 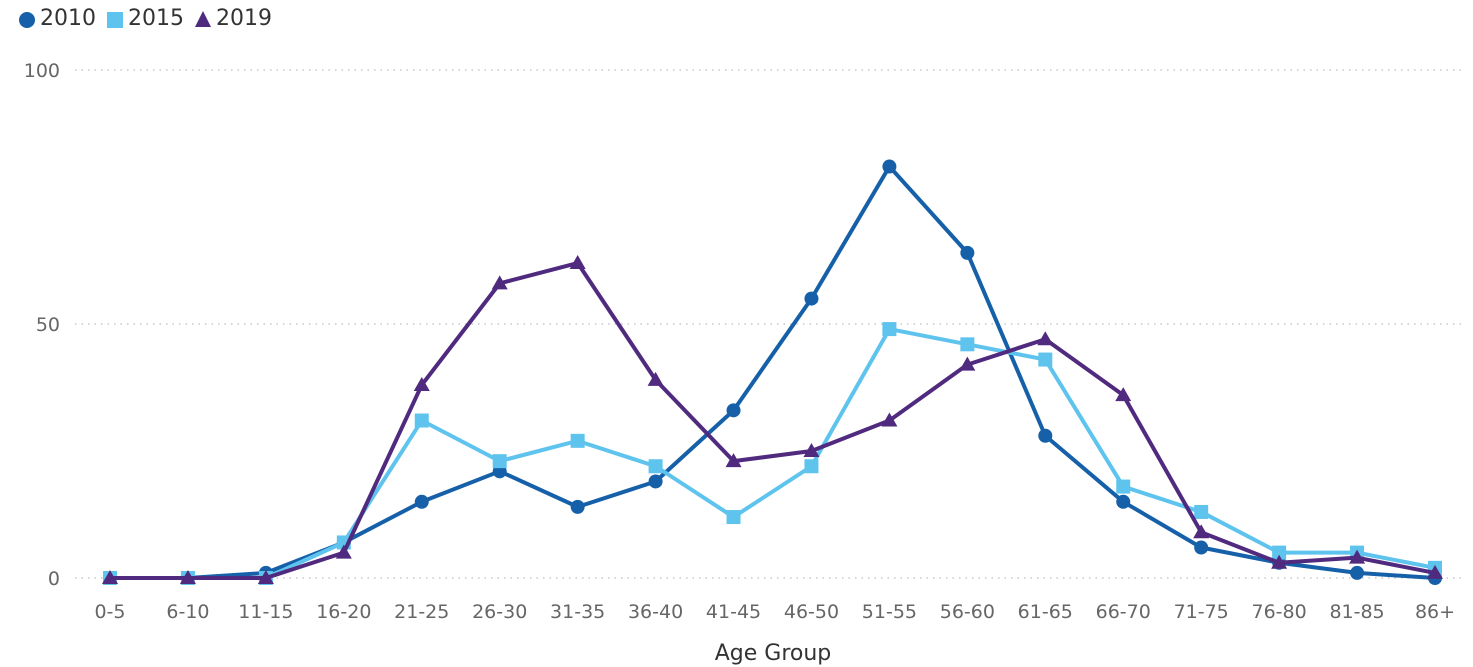 What do you see at coordinates (499, 612) in the screenshot?
I see `x-tick-label: 26-30` at bounding box center [499, 612].